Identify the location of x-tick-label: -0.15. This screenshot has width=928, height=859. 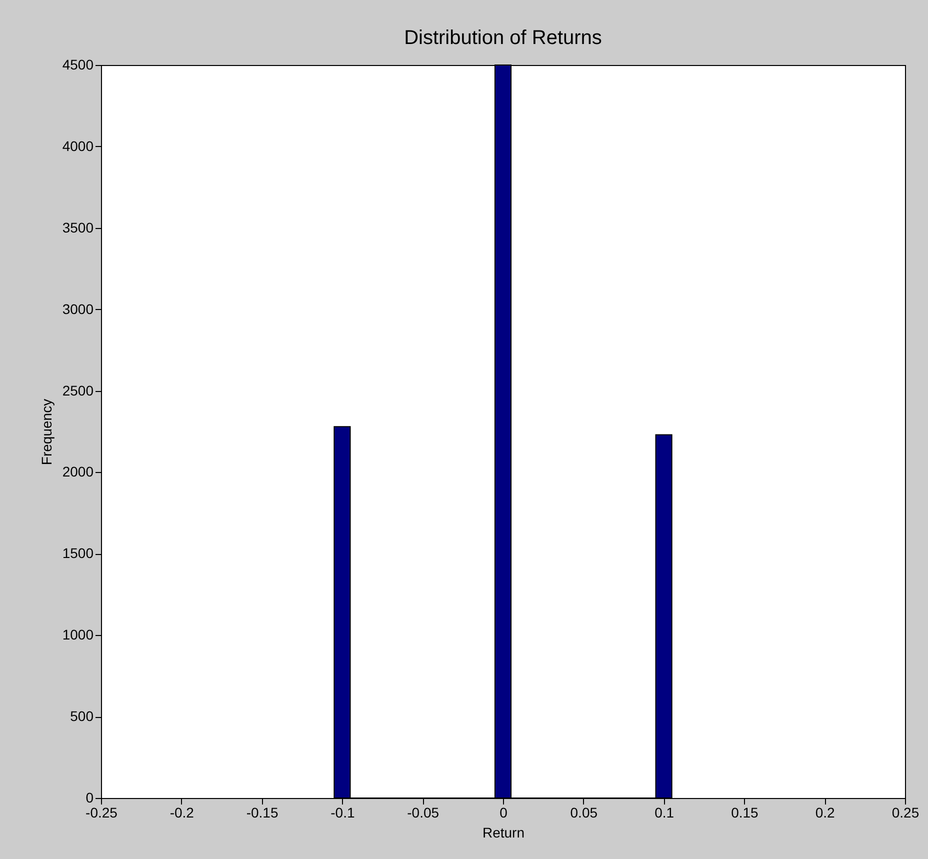
(262, 812).